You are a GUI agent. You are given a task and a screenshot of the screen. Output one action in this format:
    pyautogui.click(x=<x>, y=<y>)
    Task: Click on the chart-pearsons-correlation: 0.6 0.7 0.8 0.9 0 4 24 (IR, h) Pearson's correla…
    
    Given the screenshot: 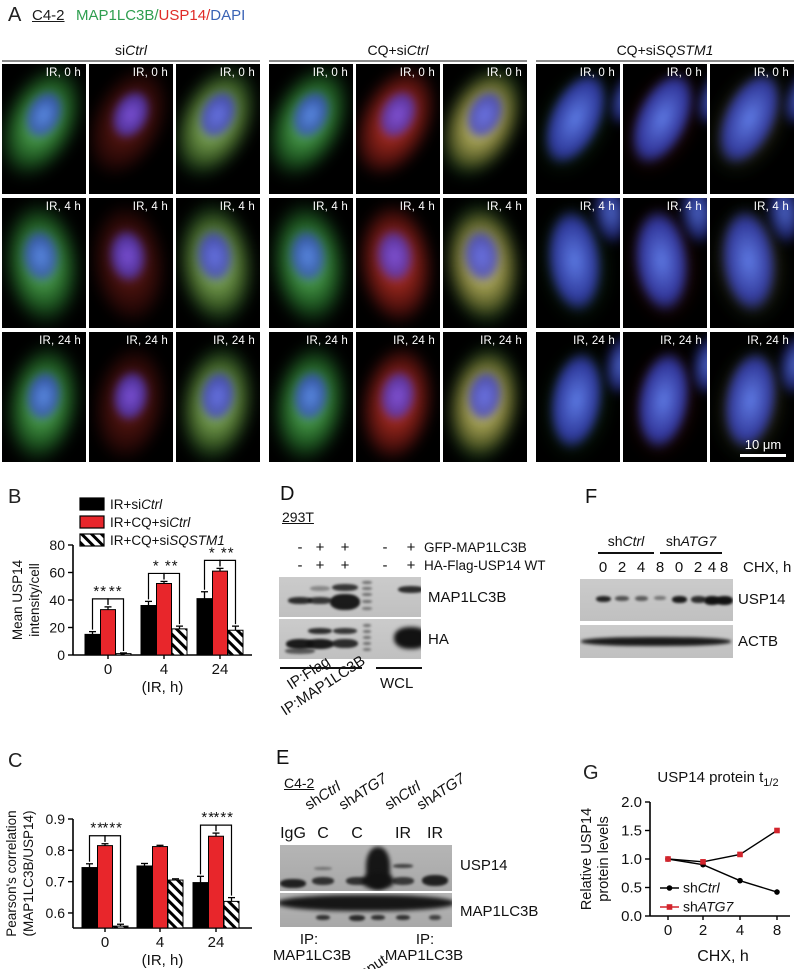 What is the action you would take?
    pyautogui.click(x=128, y=889)
    